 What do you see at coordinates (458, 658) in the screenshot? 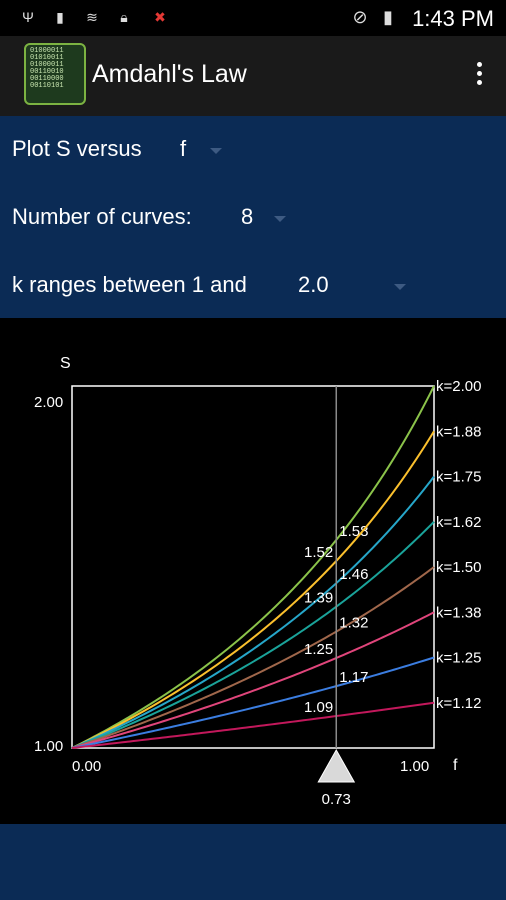
I see `curve-name-label: k=1.25` at bounding box center [458, 658].